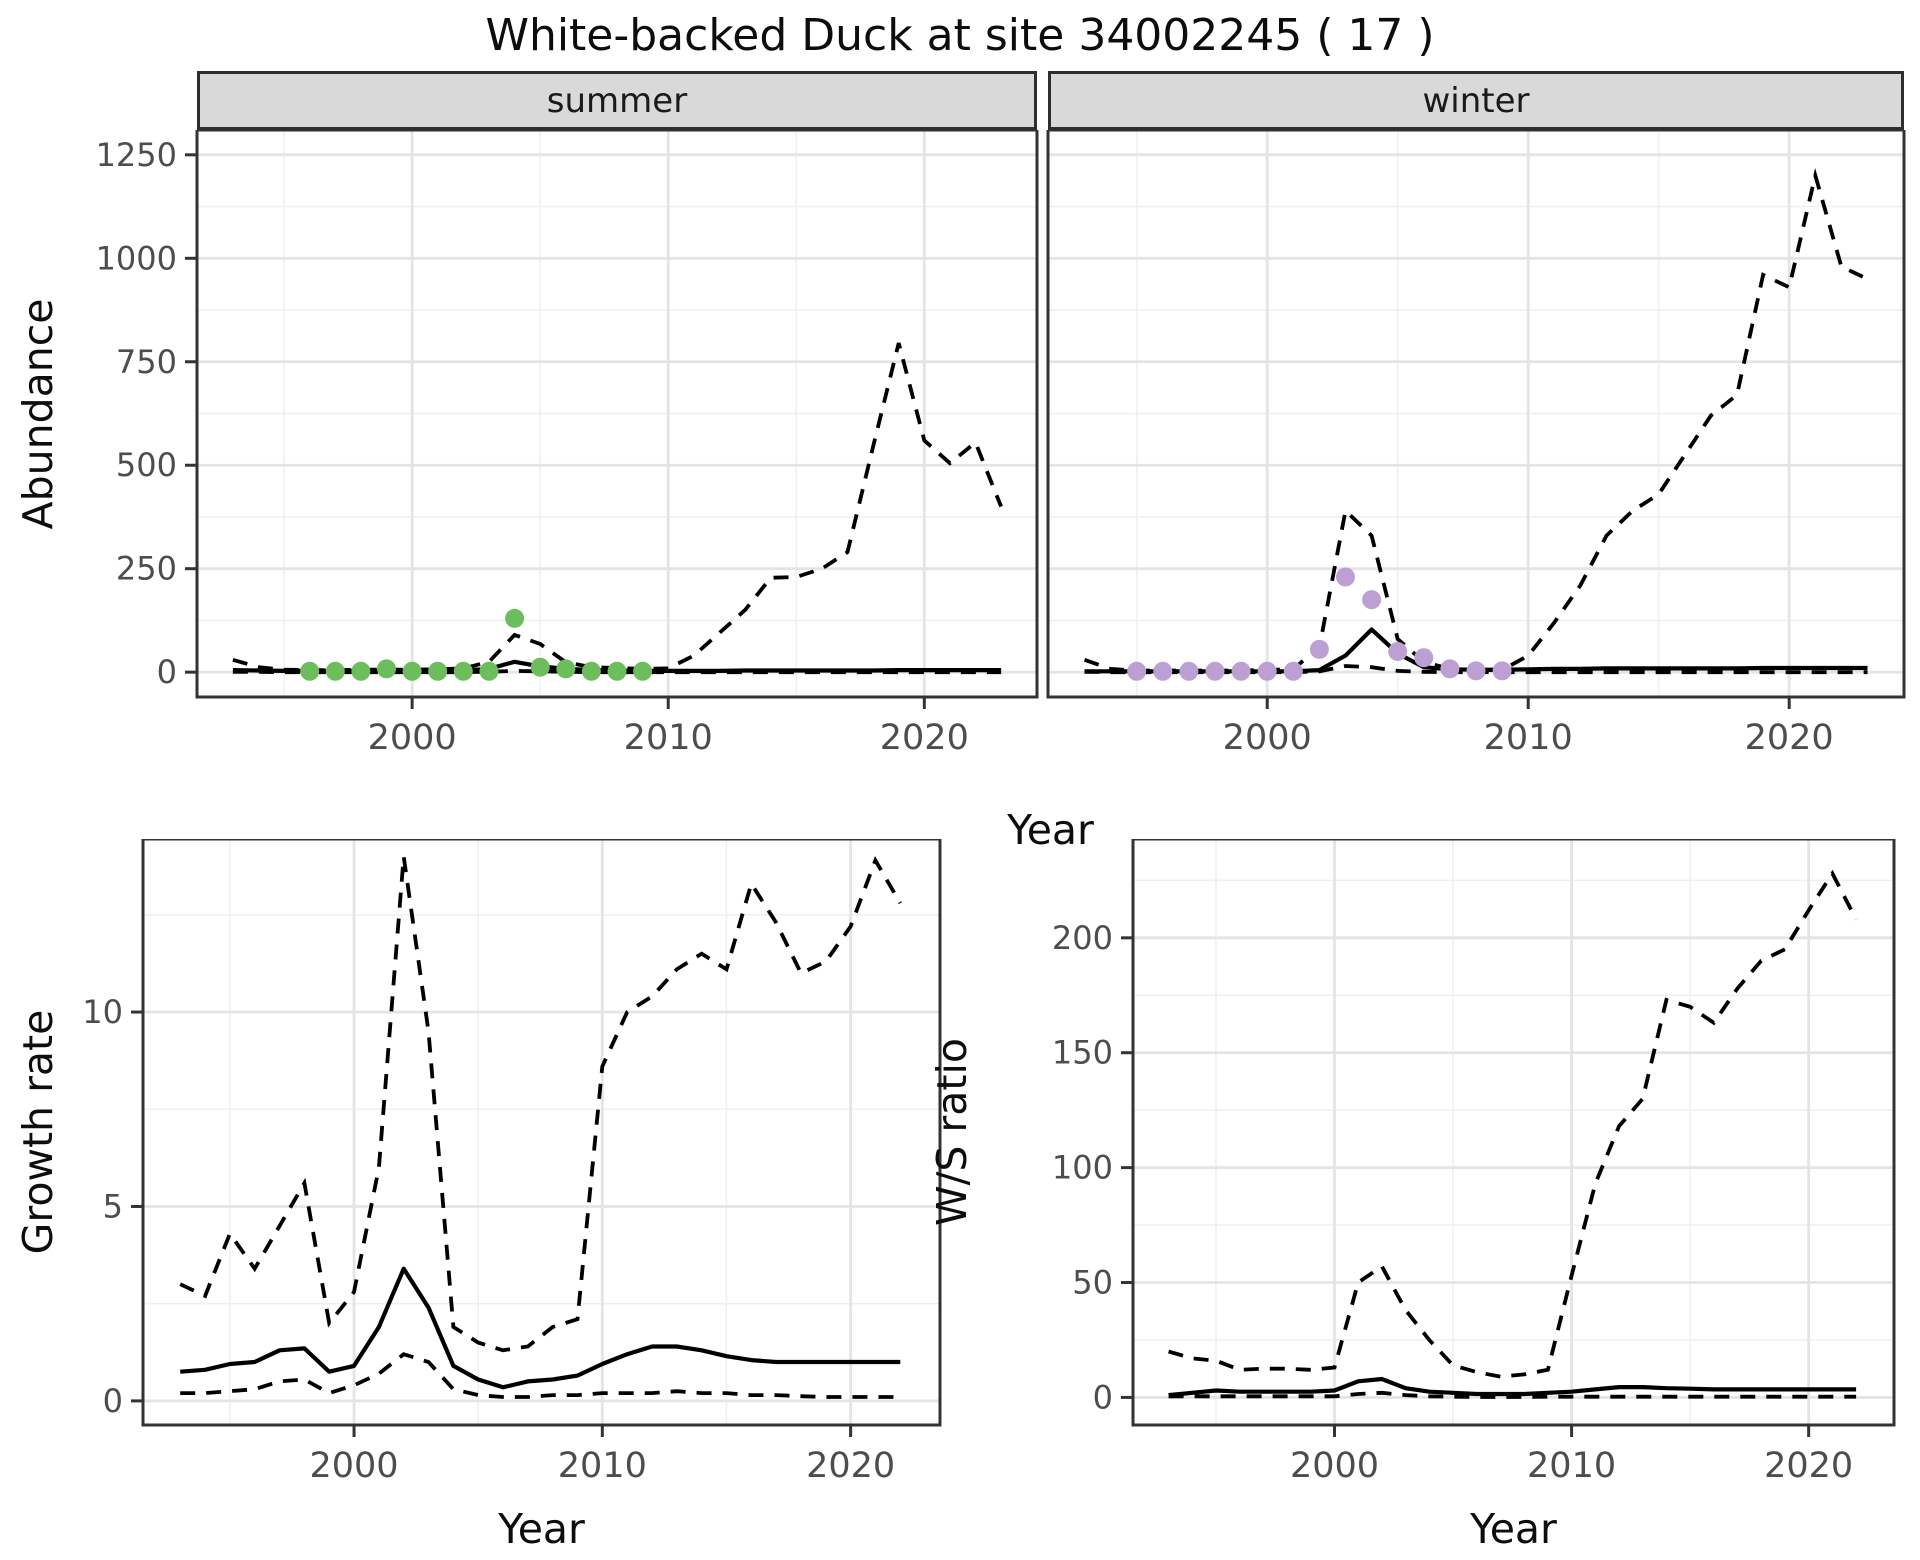 Image resolution: width=1920 pixels, height=1560 pixels. I want to click on y-tick-label: 500, so click(146, 465).